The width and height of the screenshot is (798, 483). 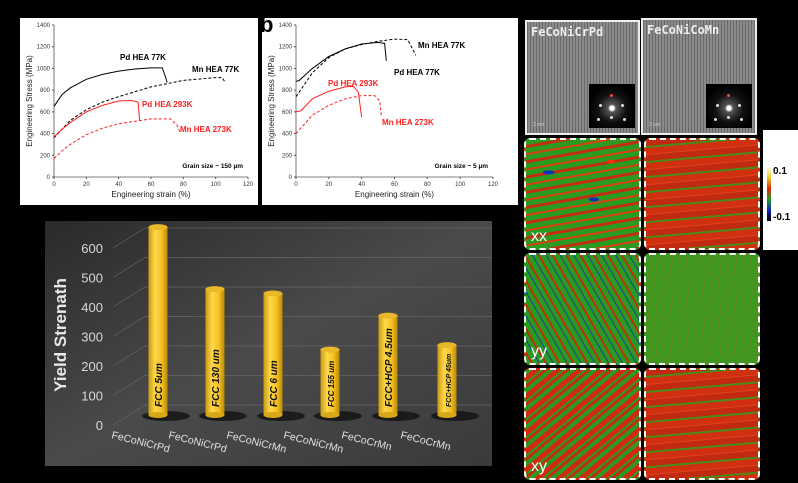 What do you see at coordinates (390, 111) in the screenshot?
I see `panel-background` at bounding box center [390, 111].